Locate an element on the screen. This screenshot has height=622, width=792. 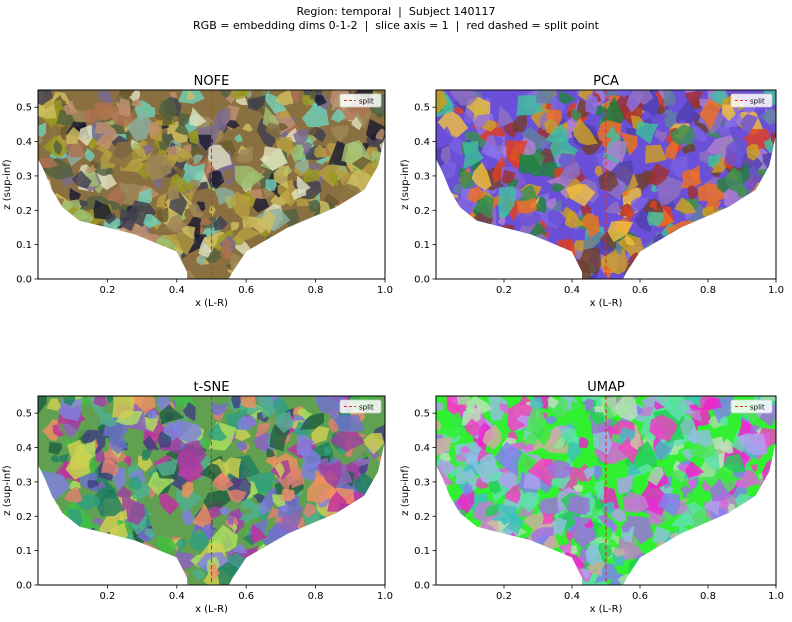
y-tick-label: 0.5 is located at coordinates (24, 414).